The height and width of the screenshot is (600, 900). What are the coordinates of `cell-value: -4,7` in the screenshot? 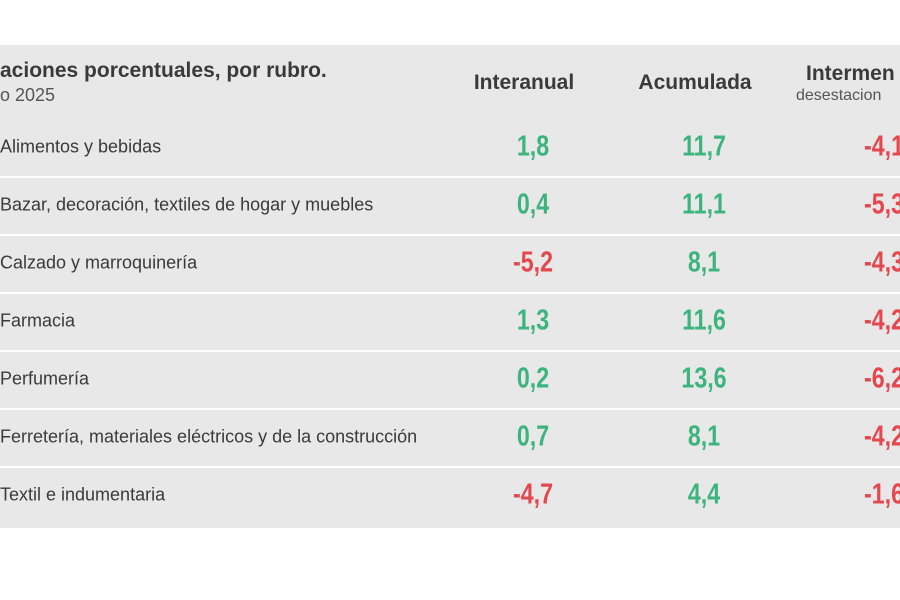 It's located at (533, 494).